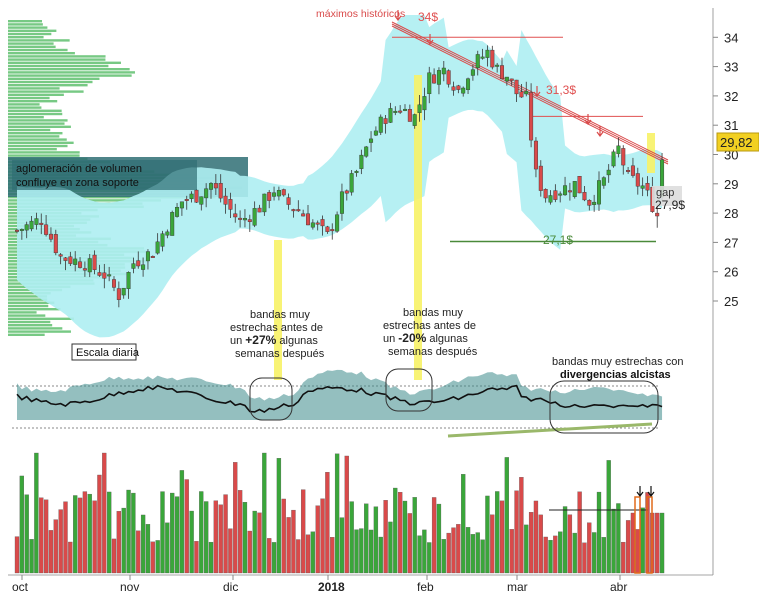  What do you see at coordinates (230, 587) in the screenshot?
I see `x-tick-label: dic` at bounding box center [230, 587].